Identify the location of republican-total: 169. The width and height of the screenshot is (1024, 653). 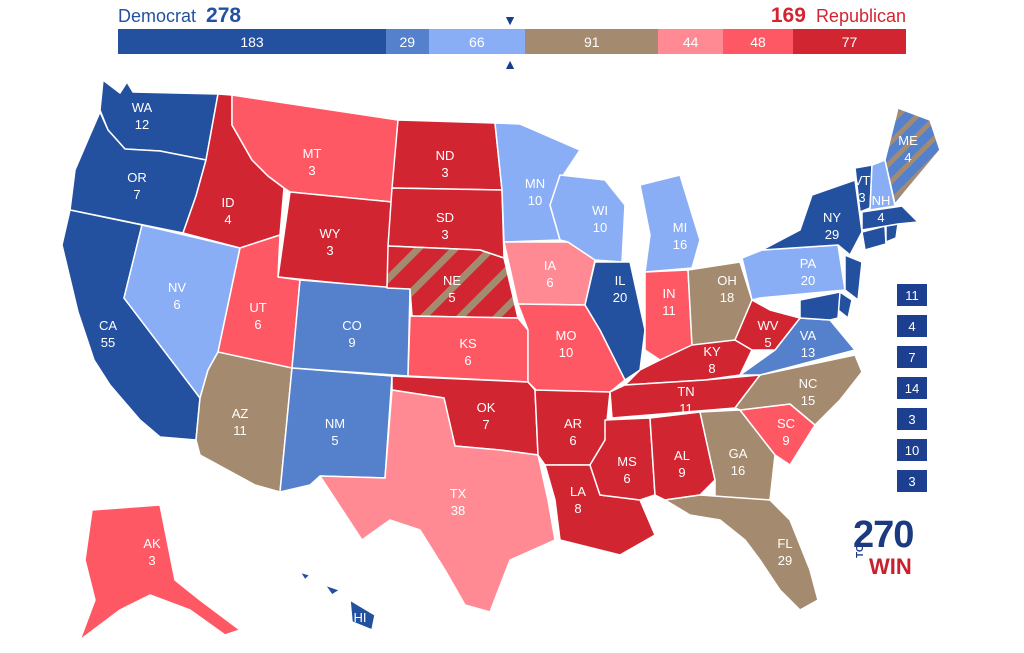
(788, 15).